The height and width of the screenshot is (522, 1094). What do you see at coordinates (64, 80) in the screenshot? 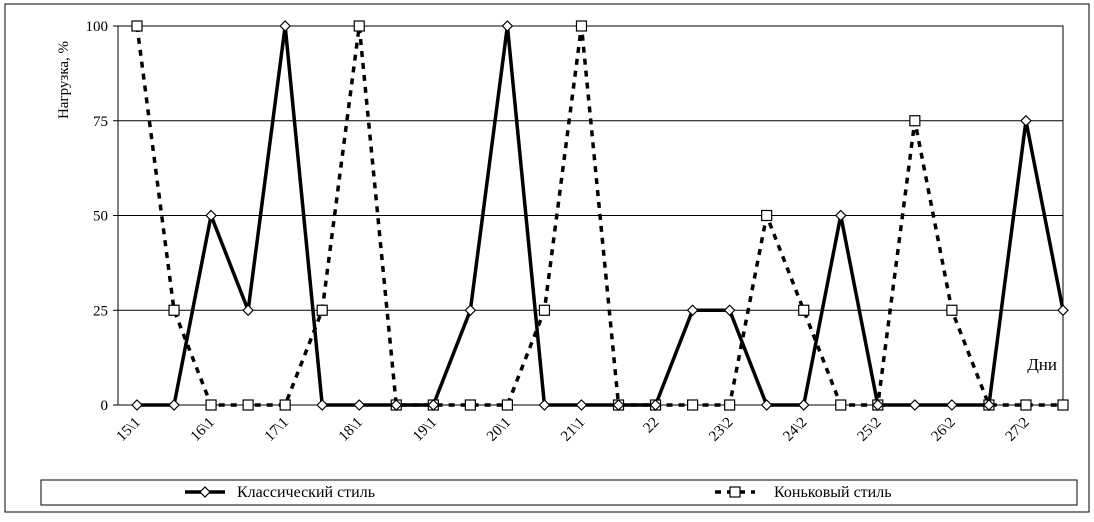
I see `y-axis-label: Нагрузка, %` at bounding box center [64, 80].